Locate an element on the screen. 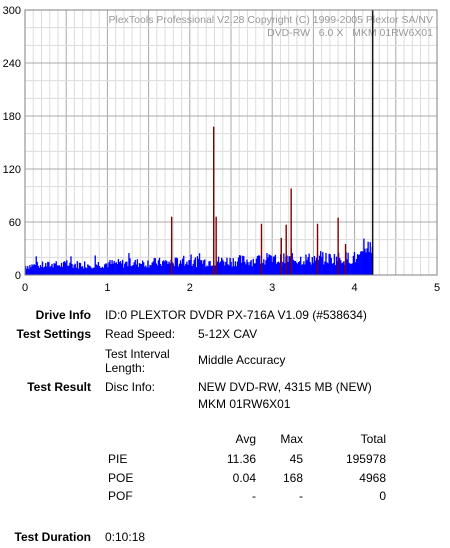 Image resolution: width=450 pixels, height=548 pixels. disc-info-value-1: NEW DVD-RW, 4315 MB (NEW) is located at coordinates (285, 387).